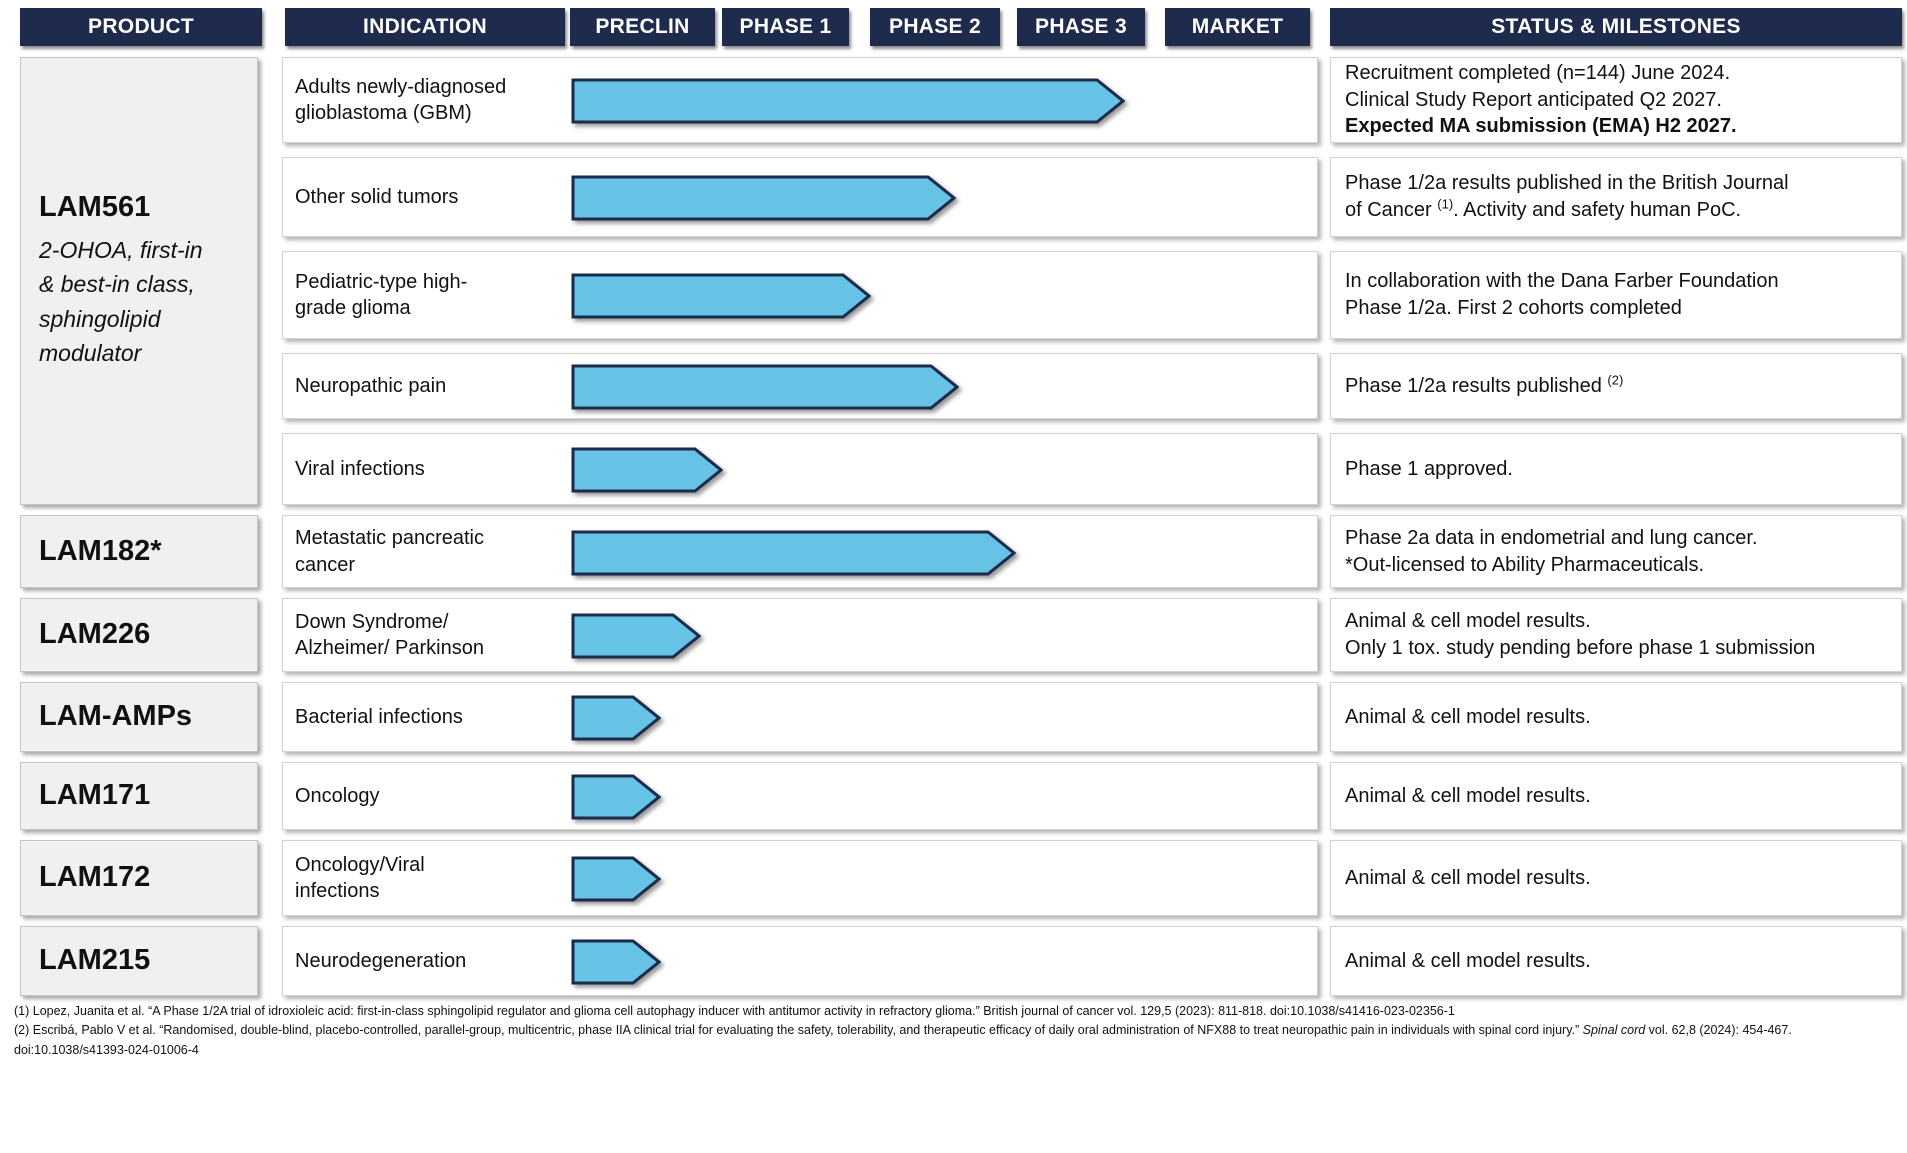 This screenshot has width=1907, height=1153. What do you see at coordinates (800, 717) in the screenshot?
I see `program-row-bacterial-infections: Bacterial infections` at bounding box center [800, 717].